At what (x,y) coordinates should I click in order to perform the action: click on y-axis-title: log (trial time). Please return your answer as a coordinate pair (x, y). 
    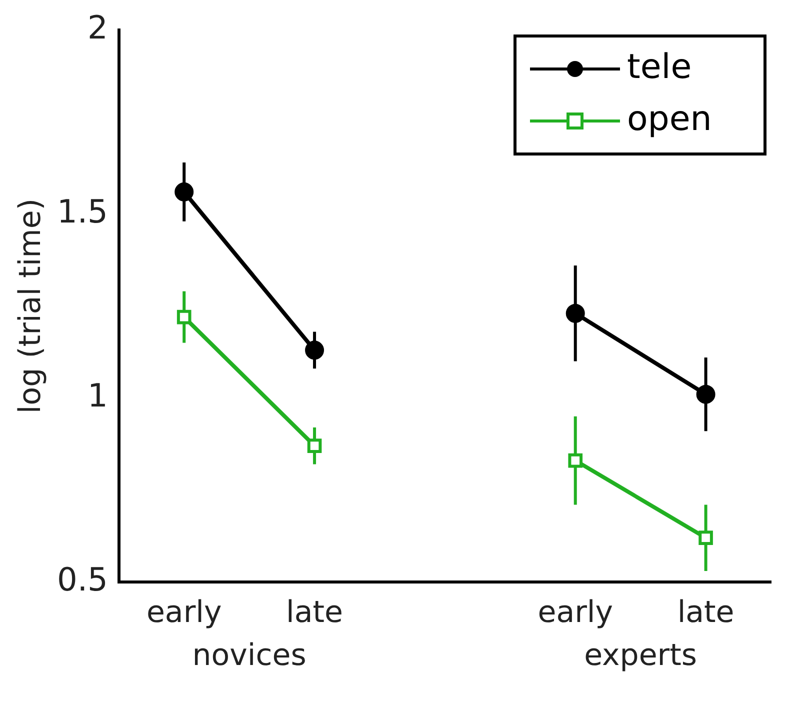
    Looking at the image, I should click on (30, 306).